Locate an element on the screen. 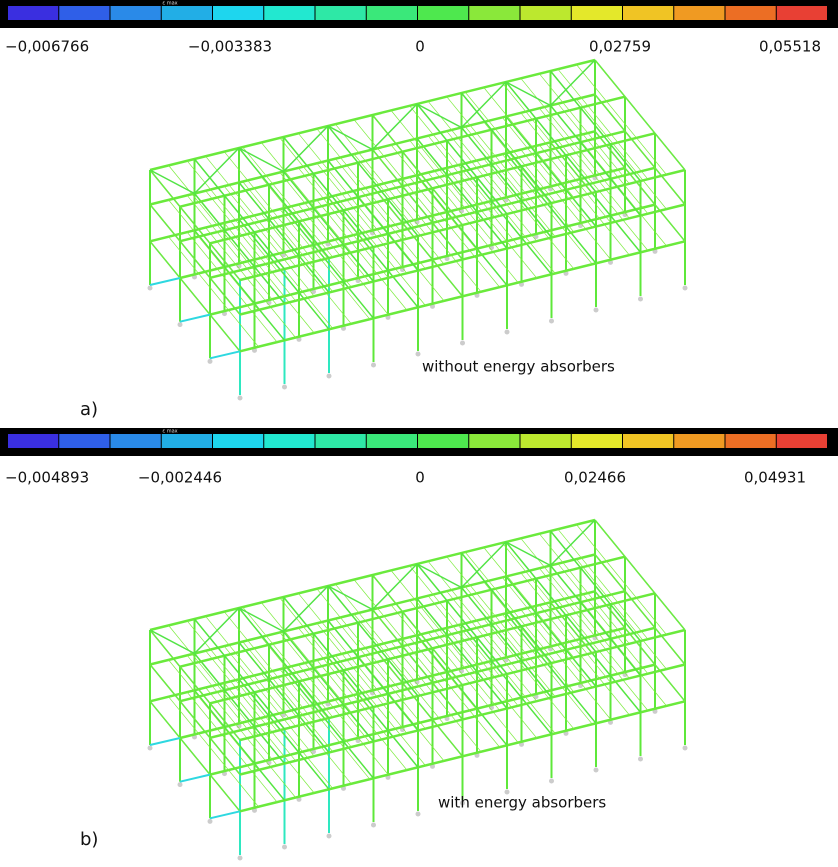  panel-label: a) is located at coordinates (89, 409).